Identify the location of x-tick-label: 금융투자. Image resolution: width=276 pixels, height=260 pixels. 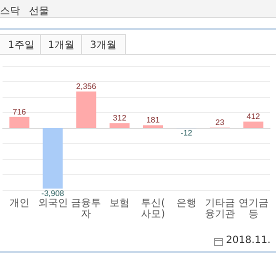
(86, 209).